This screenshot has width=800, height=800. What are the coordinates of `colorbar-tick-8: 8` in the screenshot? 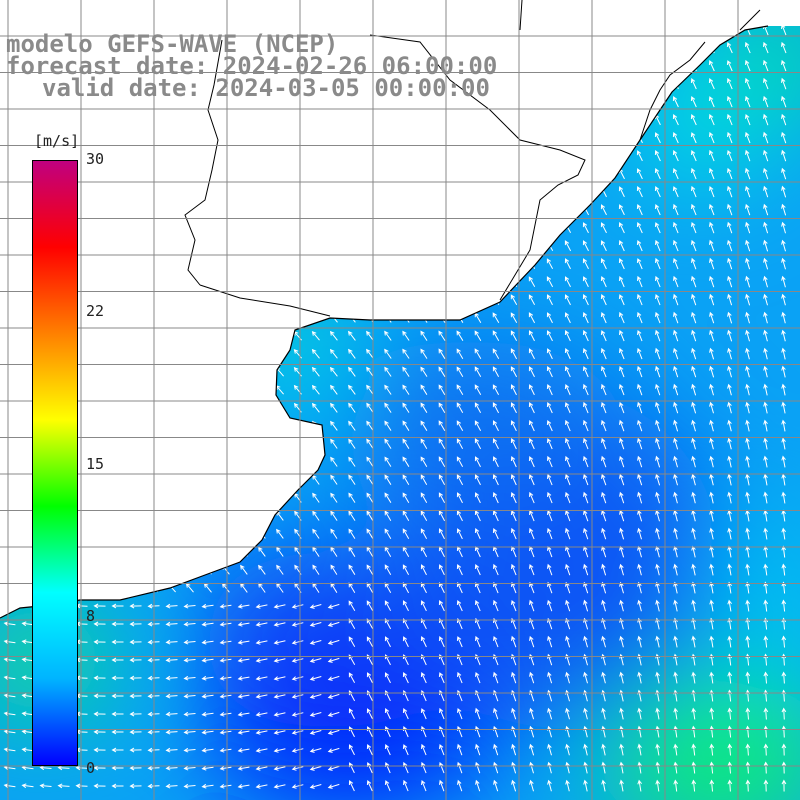 It's located at (91, 616).